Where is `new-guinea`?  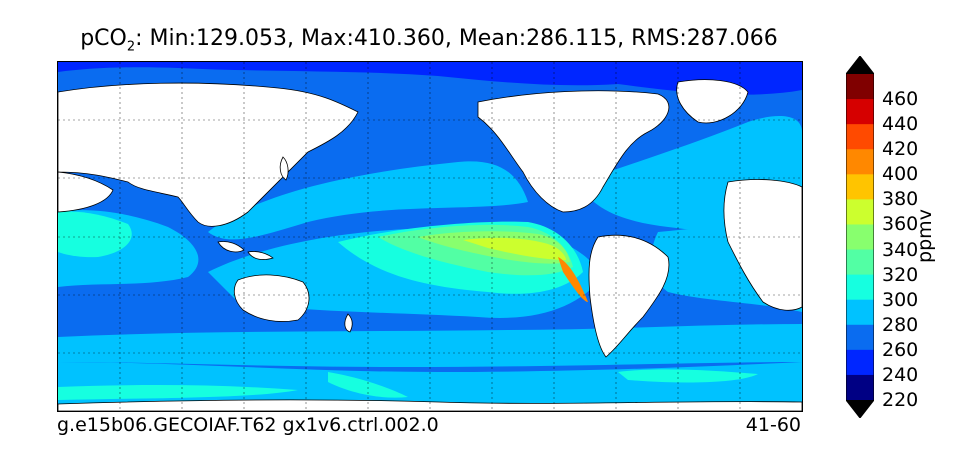
new-guinea is located at coordinates (260, 255).